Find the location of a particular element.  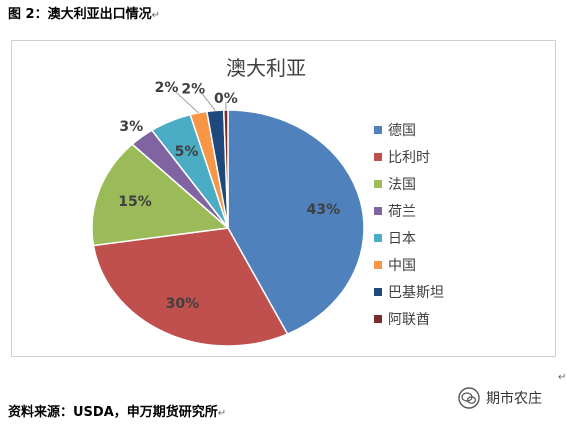

legend-item: 阿联酋 is located at coordinates (402, 319).